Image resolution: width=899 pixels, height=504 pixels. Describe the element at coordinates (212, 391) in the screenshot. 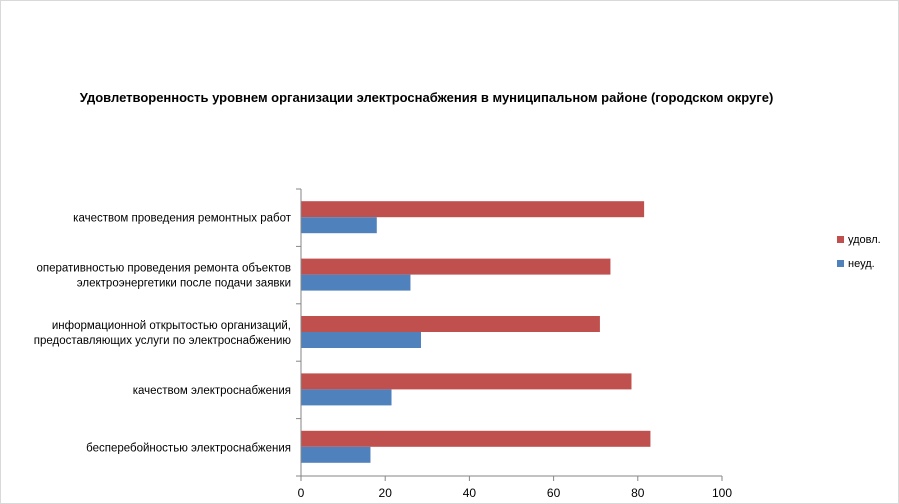

I see `category-label: качеством электроснабжения` at that location.